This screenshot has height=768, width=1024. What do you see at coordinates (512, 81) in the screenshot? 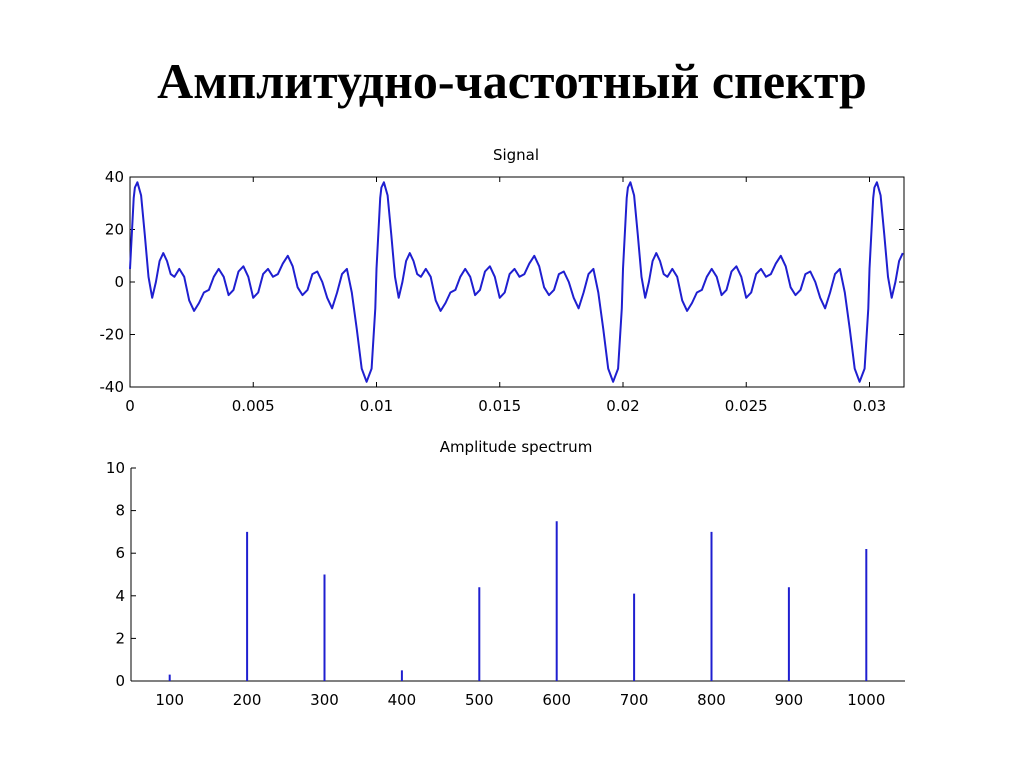
I see `slide-title: Амплитудно-частотный спектр` at bounding box center [512, 81].